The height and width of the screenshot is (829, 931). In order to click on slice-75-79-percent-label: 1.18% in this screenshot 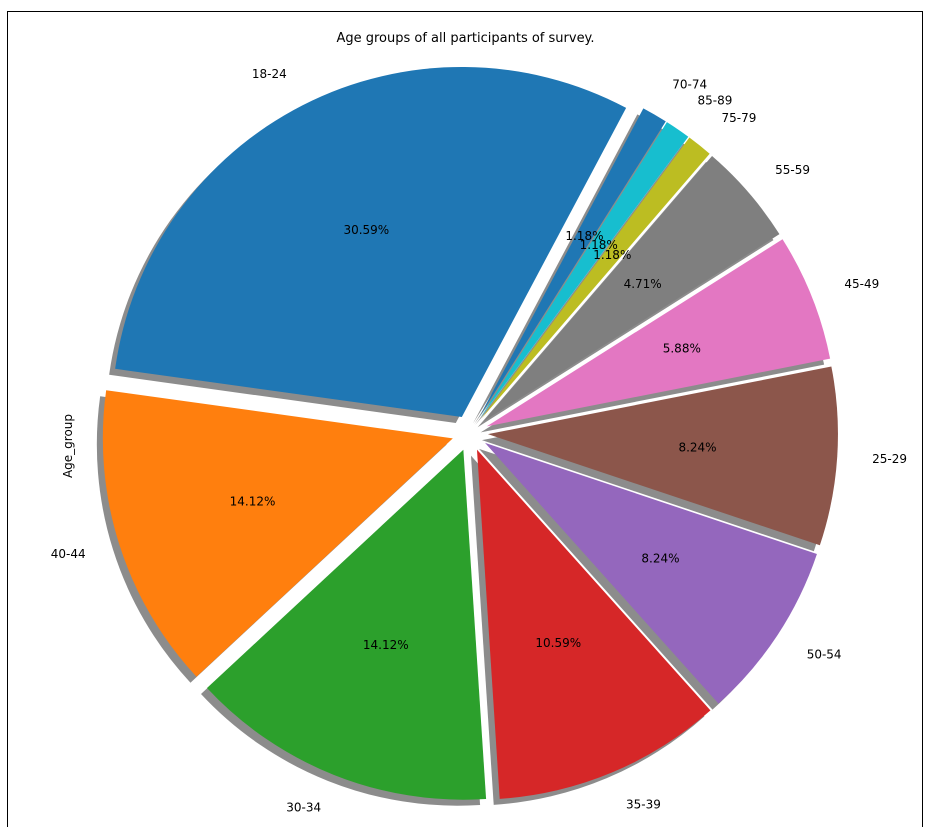, I will do `click(612, 255)`.